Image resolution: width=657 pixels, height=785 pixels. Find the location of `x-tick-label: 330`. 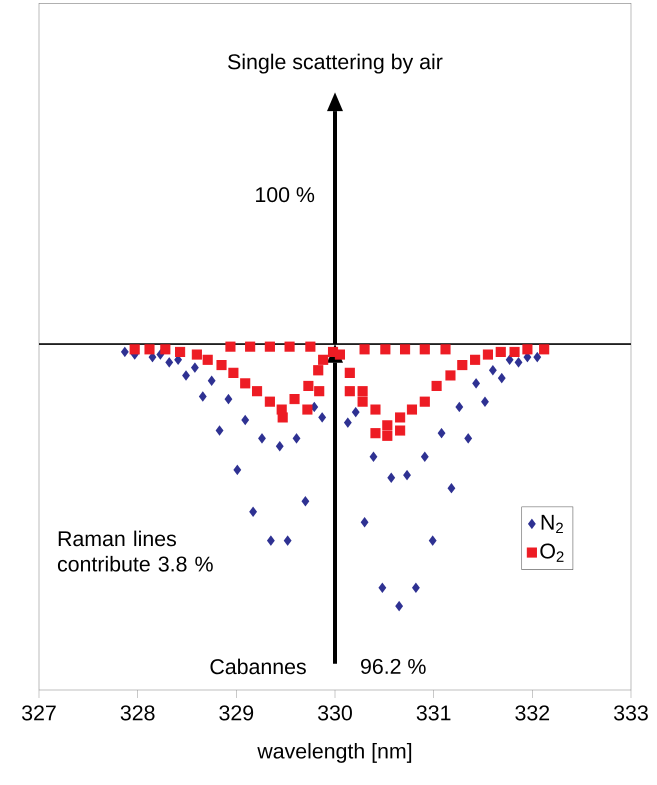

x-tick-label: 330 is located at coordinates (335, 712).